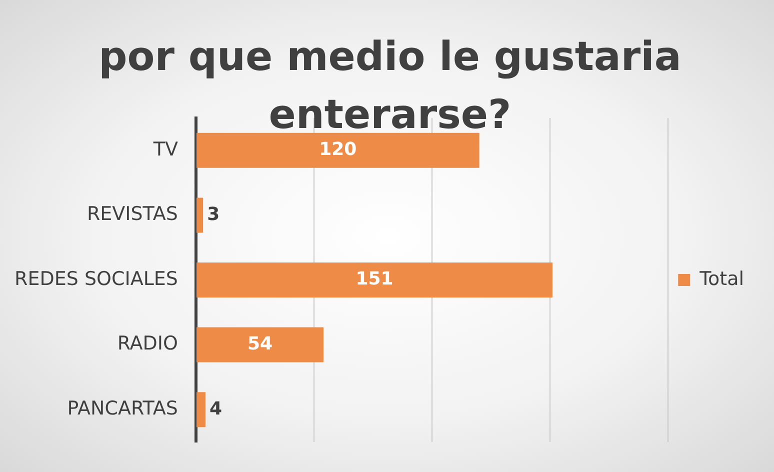 The width and height of the screenshot is (774, 472). Describe the element at coordinates (96, 279) in the screenshot. I see `y-tick-label: REDES SOCIALES` at that location.